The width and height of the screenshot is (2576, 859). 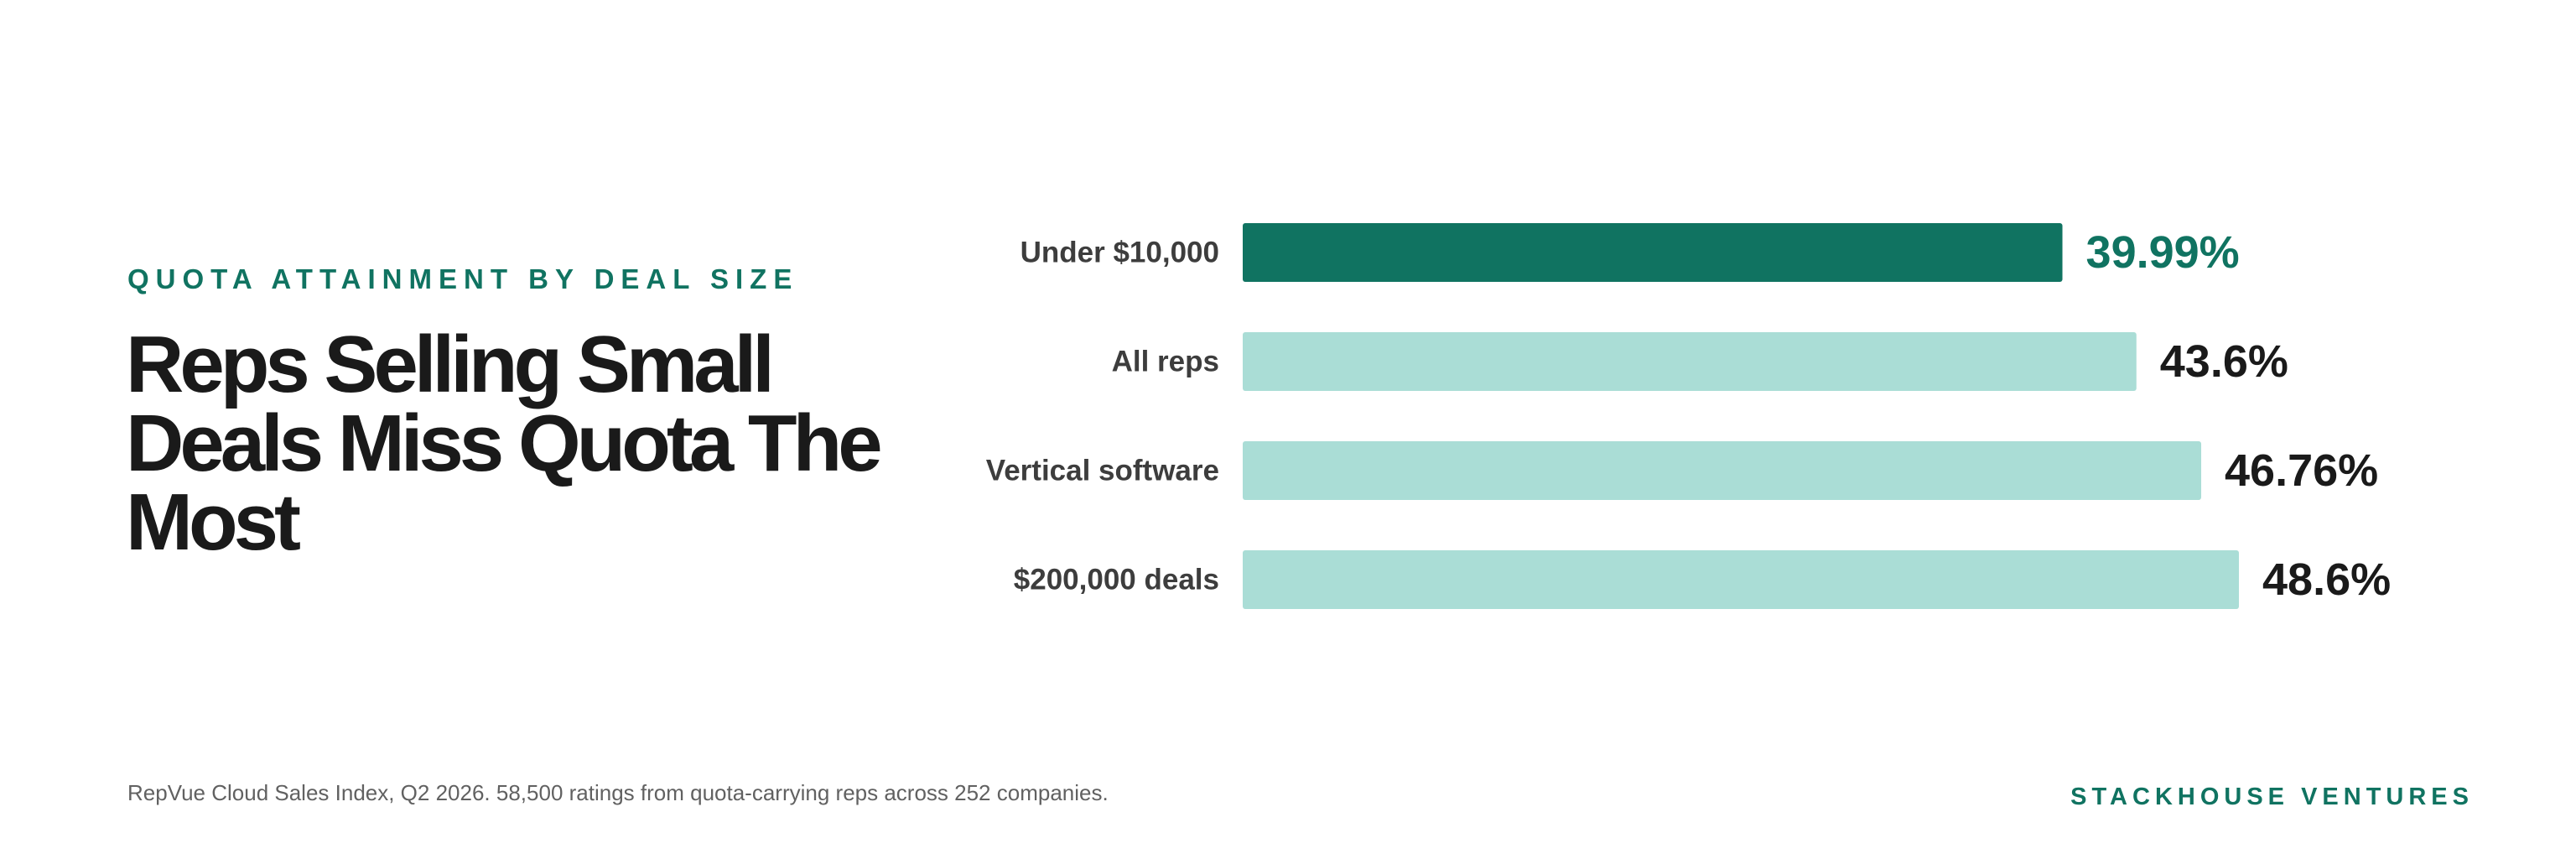 I want to click on category-label: Vertical software, so click(x=1102, y=471).